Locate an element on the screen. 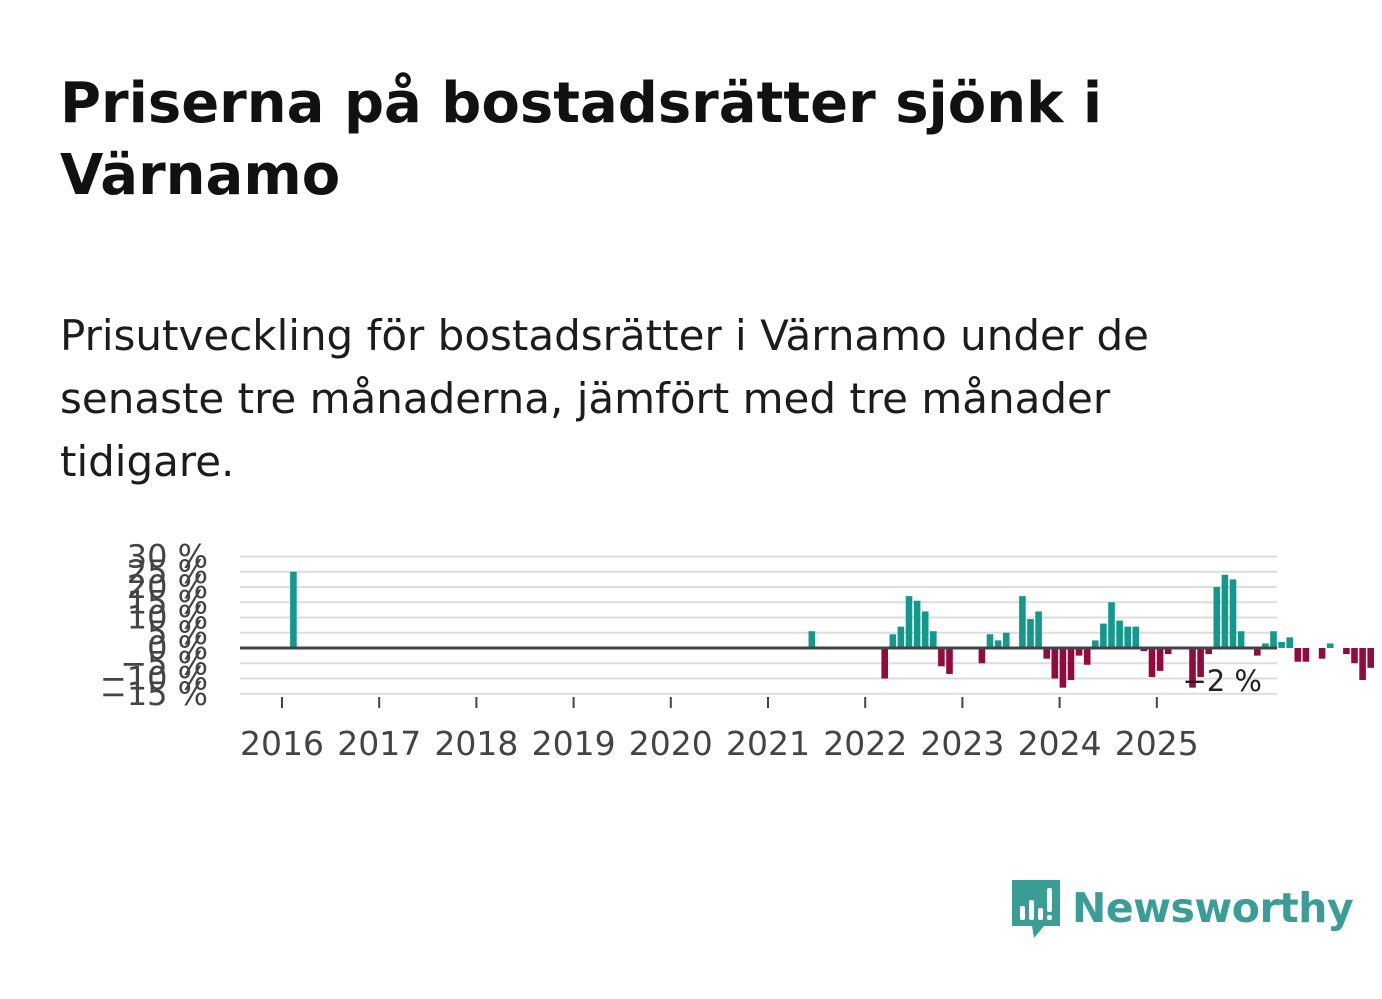 The image size is (1382, 999). y-tick-label: 15 % is located at coordinates (167, 602).